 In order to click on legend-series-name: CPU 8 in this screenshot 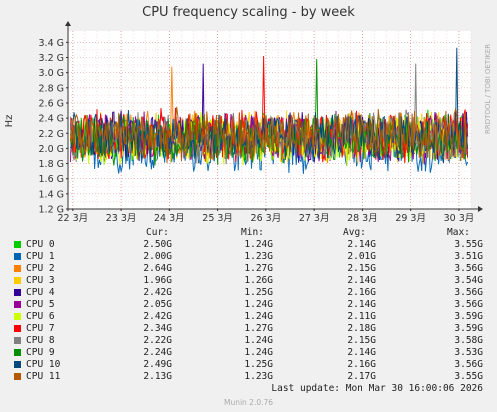, I will do `click(40, 340)`.